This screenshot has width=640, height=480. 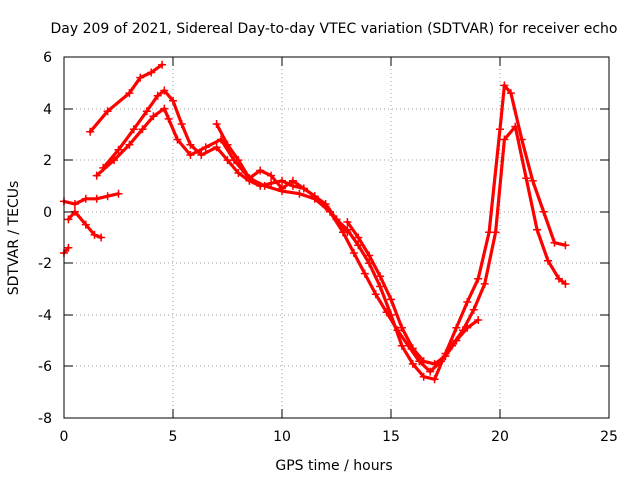 I want to click on x-tick-label-10: 10, so click(x=282, y=437).